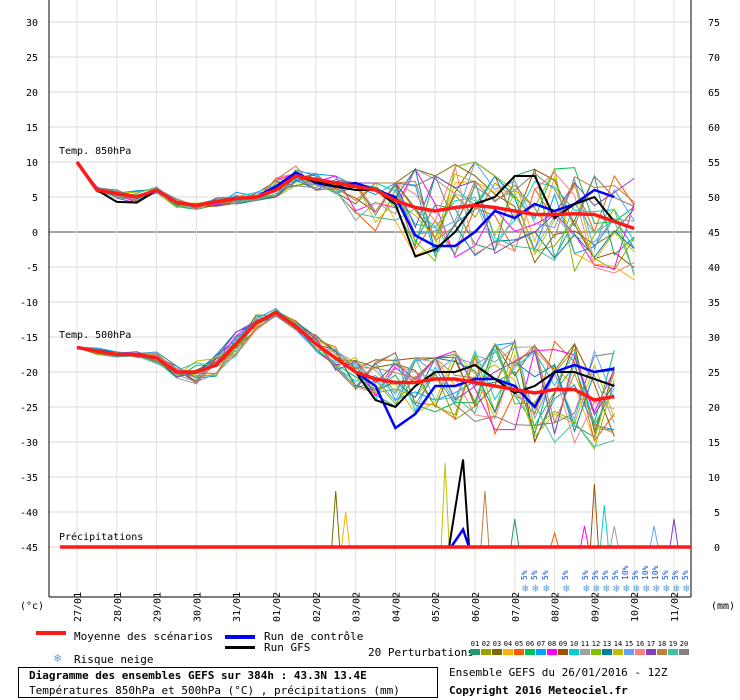  I want to click on right-tick-label: 5, so click(717, 513).